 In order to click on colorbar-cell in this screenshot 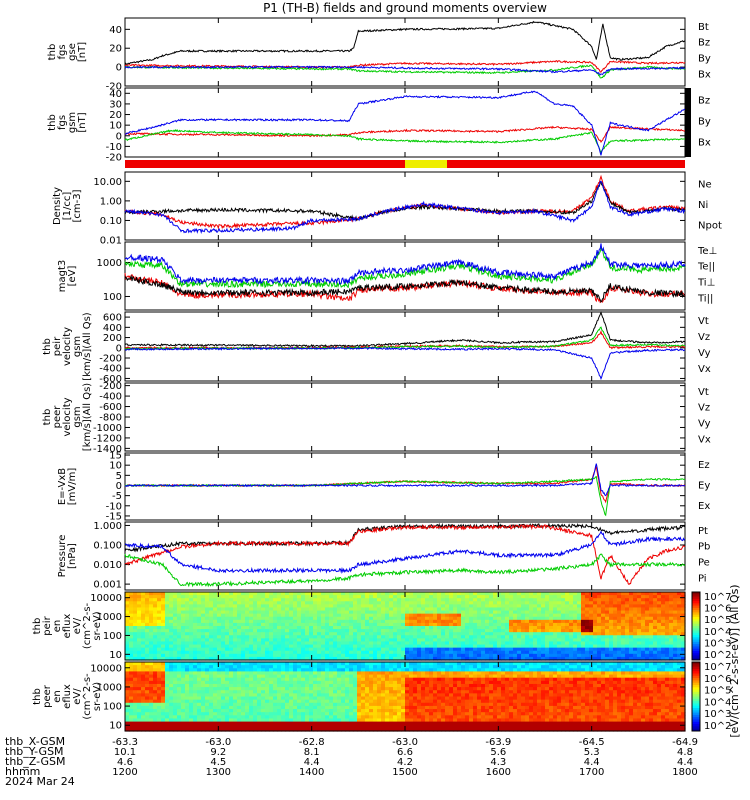, I will do `click(696, 652)`.